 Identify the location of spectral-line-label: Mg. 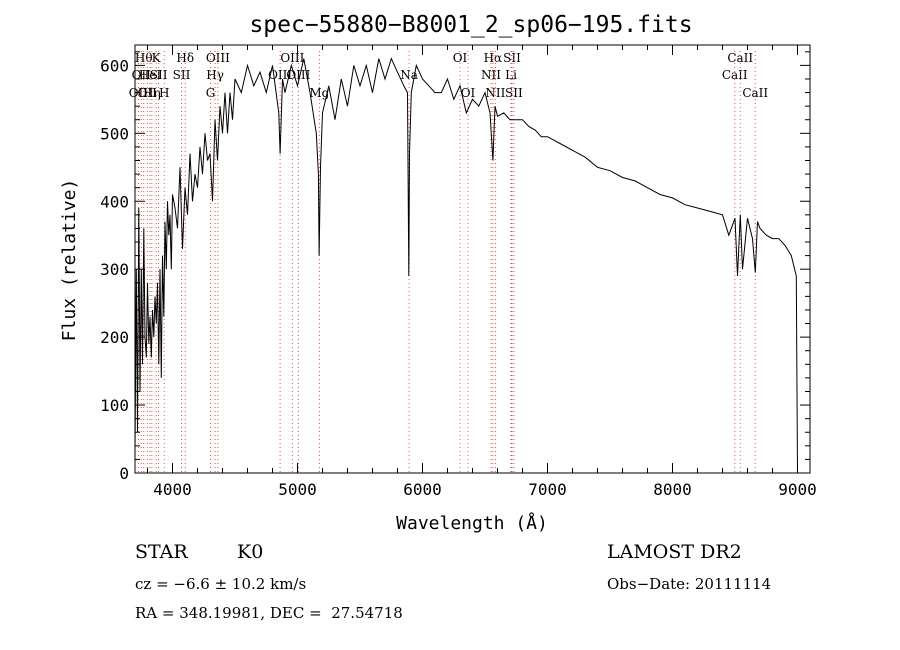
(319, 93).